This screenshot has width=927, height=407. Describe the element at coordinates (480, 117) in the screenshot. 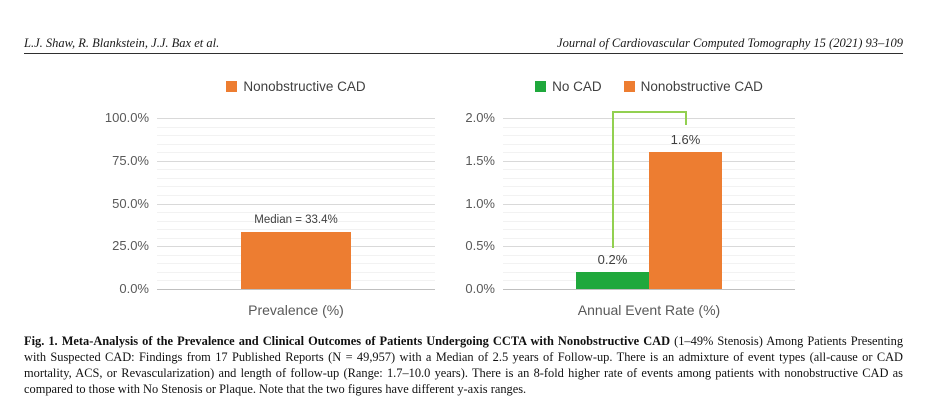

I see `y-tick-label: 2.0%` at that location.